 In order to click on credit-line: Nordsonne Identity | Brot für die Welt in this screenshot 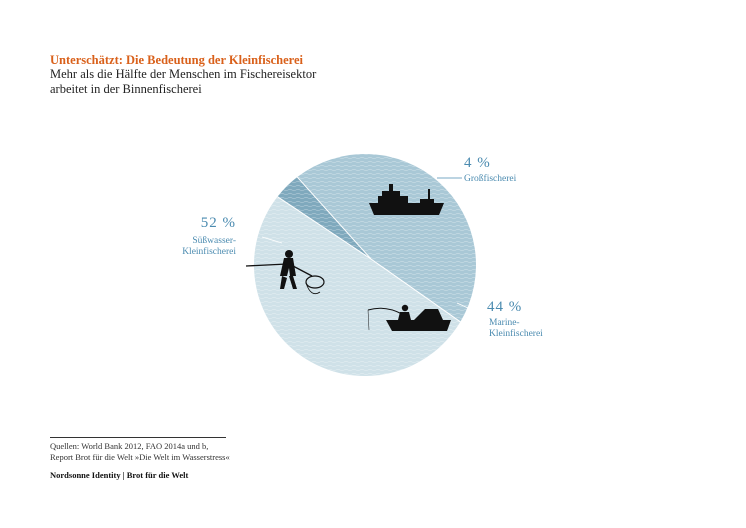, I will do `click(119, 475)`.